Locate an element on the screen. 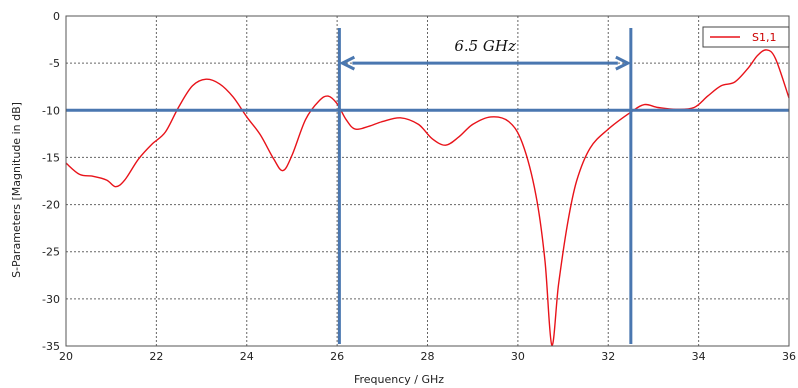  x-tick-label: 22 is located at coordinates (156, 356).